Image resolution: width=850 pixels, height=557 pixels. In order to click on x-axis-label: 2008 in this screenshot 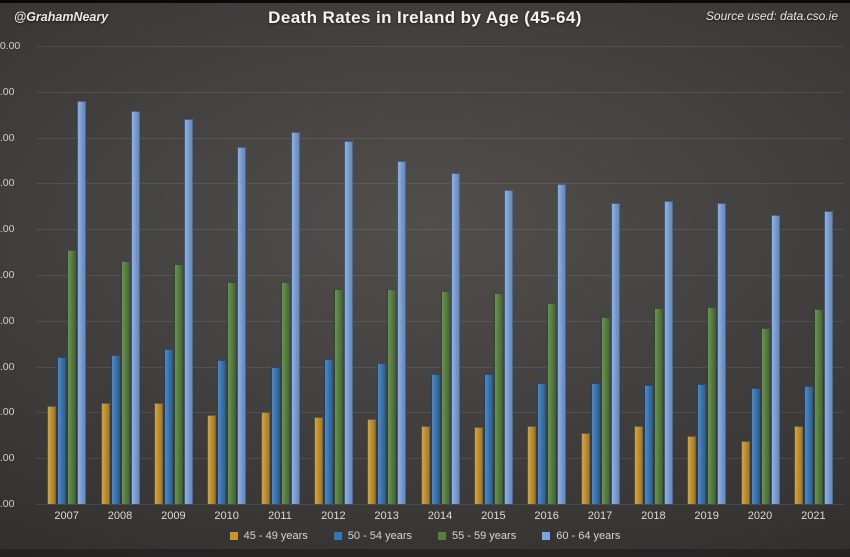, I will do `click(120, 516)`.